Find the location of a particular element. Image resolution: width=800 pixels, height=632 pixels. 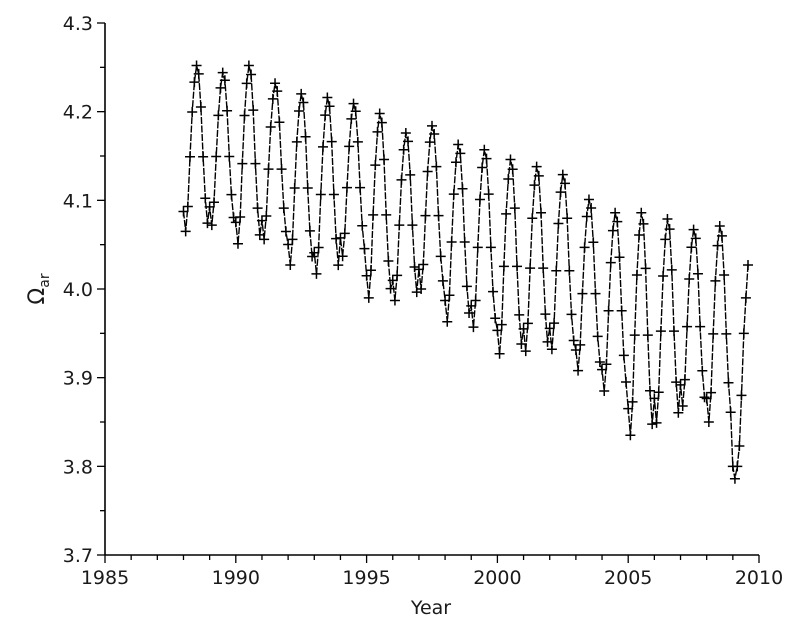

x-tick-label: 1995 is located at coordinates (366, 578).